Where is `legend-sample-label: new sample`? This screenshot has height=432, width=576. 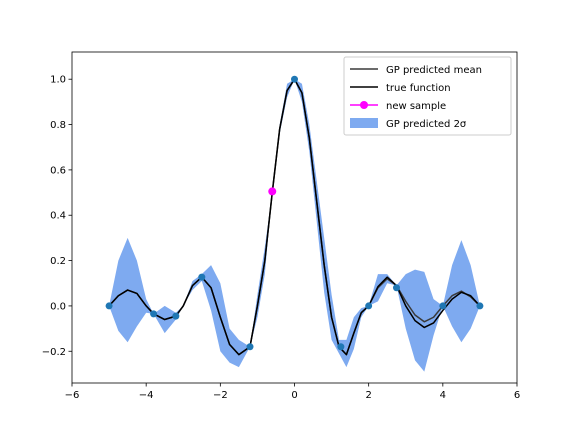
legend-sample-label: new sample is located at coordinates (416, 106).